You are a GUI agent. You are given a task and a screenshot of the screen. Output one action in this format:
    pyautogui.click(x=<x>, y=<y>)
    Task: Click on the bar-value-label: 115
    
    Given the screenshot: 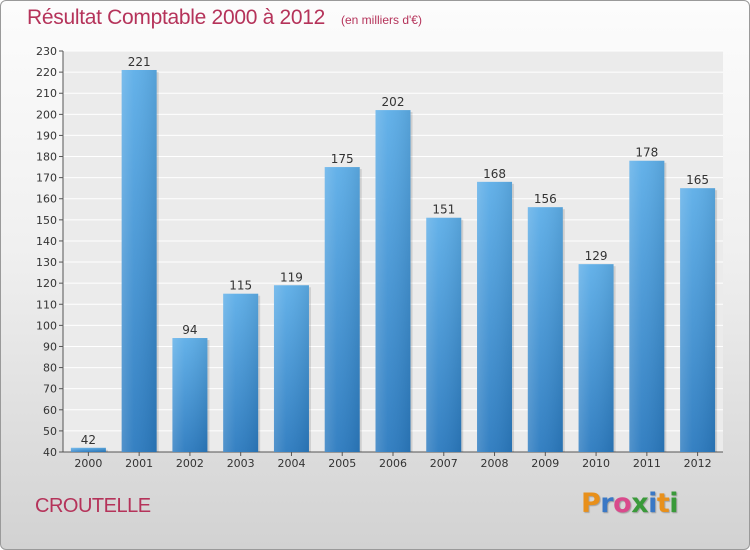 What is the action you would take?
    pyautogui.click(x=240, y=286)
    